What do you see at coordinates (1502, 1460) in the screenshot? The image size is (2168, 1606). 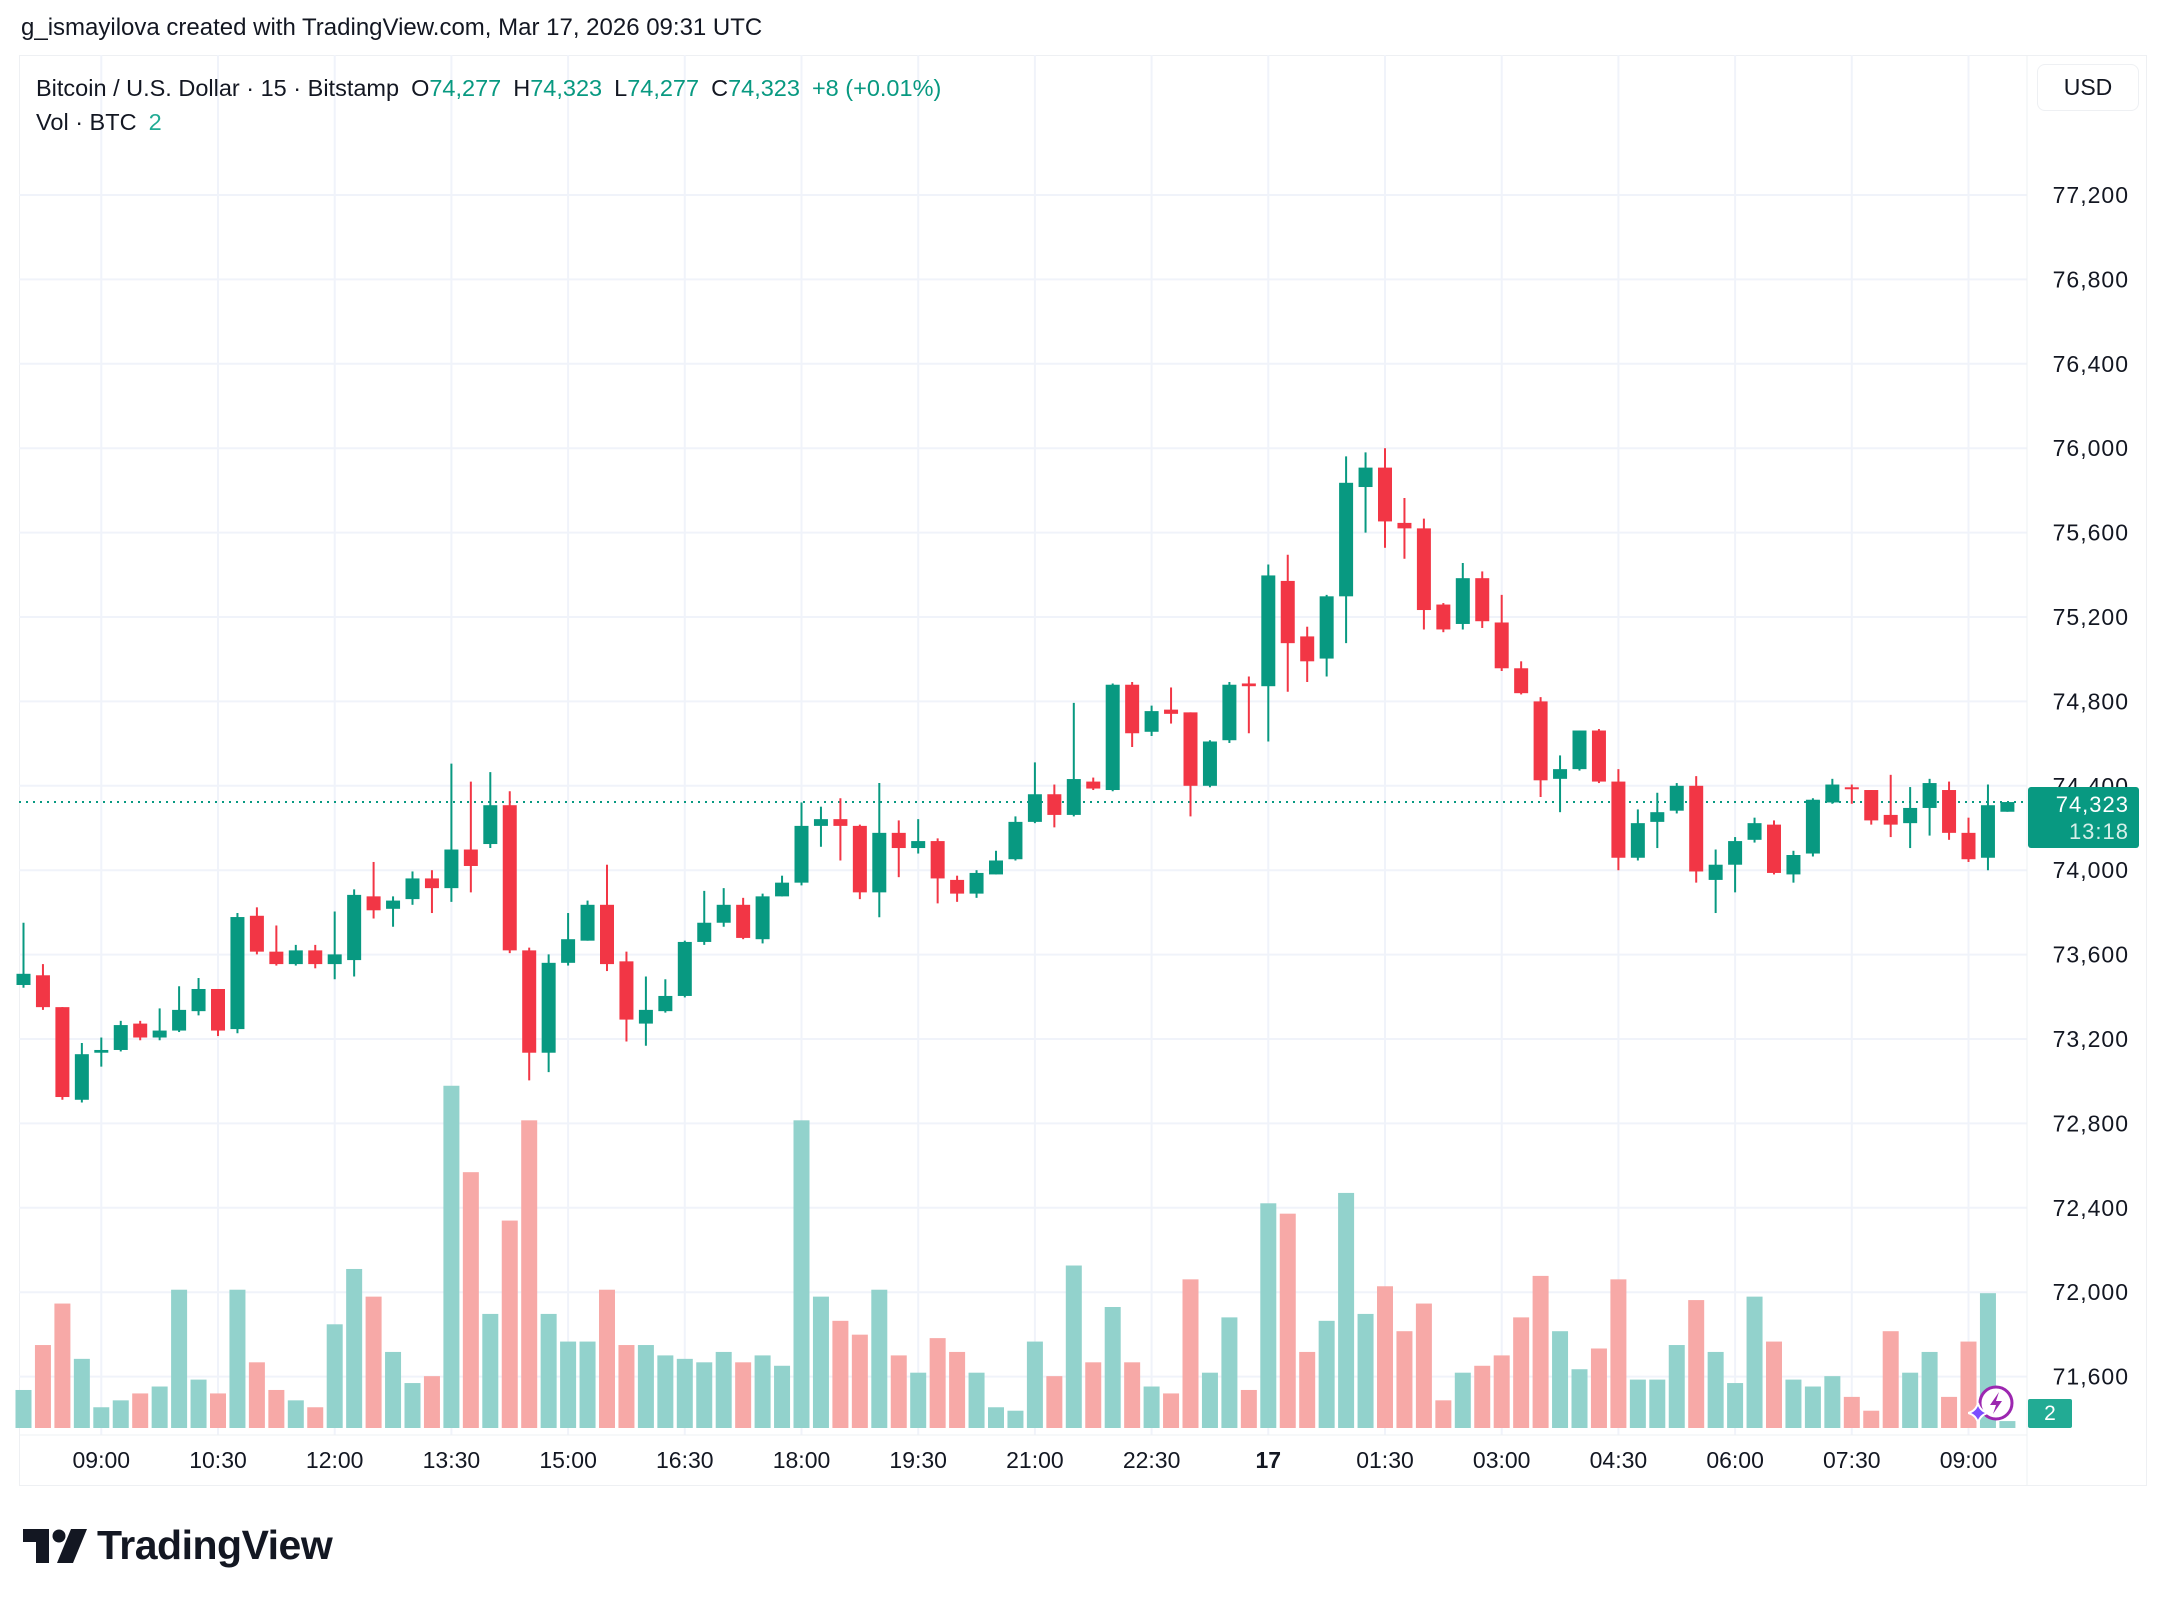 I see `time-tick-label: 03:00` at bounding box center [1502, 1460].